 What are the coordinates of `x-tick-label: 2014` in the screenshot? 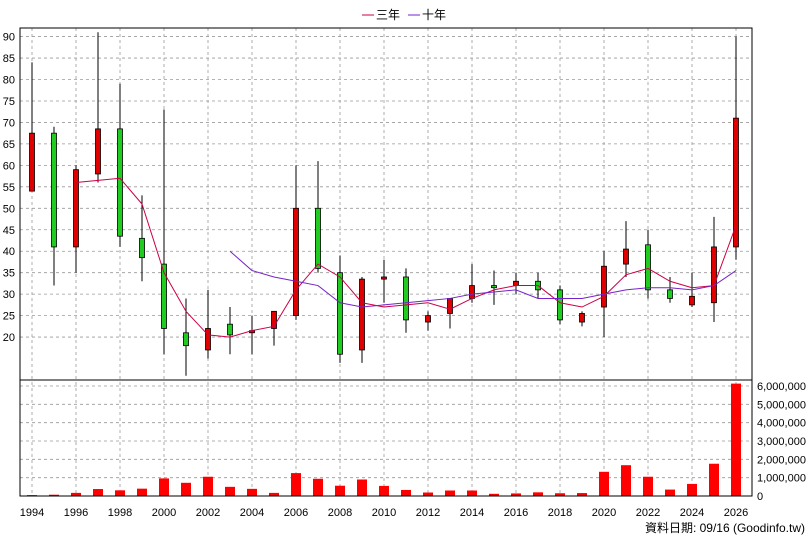 It's located at (472, 513).